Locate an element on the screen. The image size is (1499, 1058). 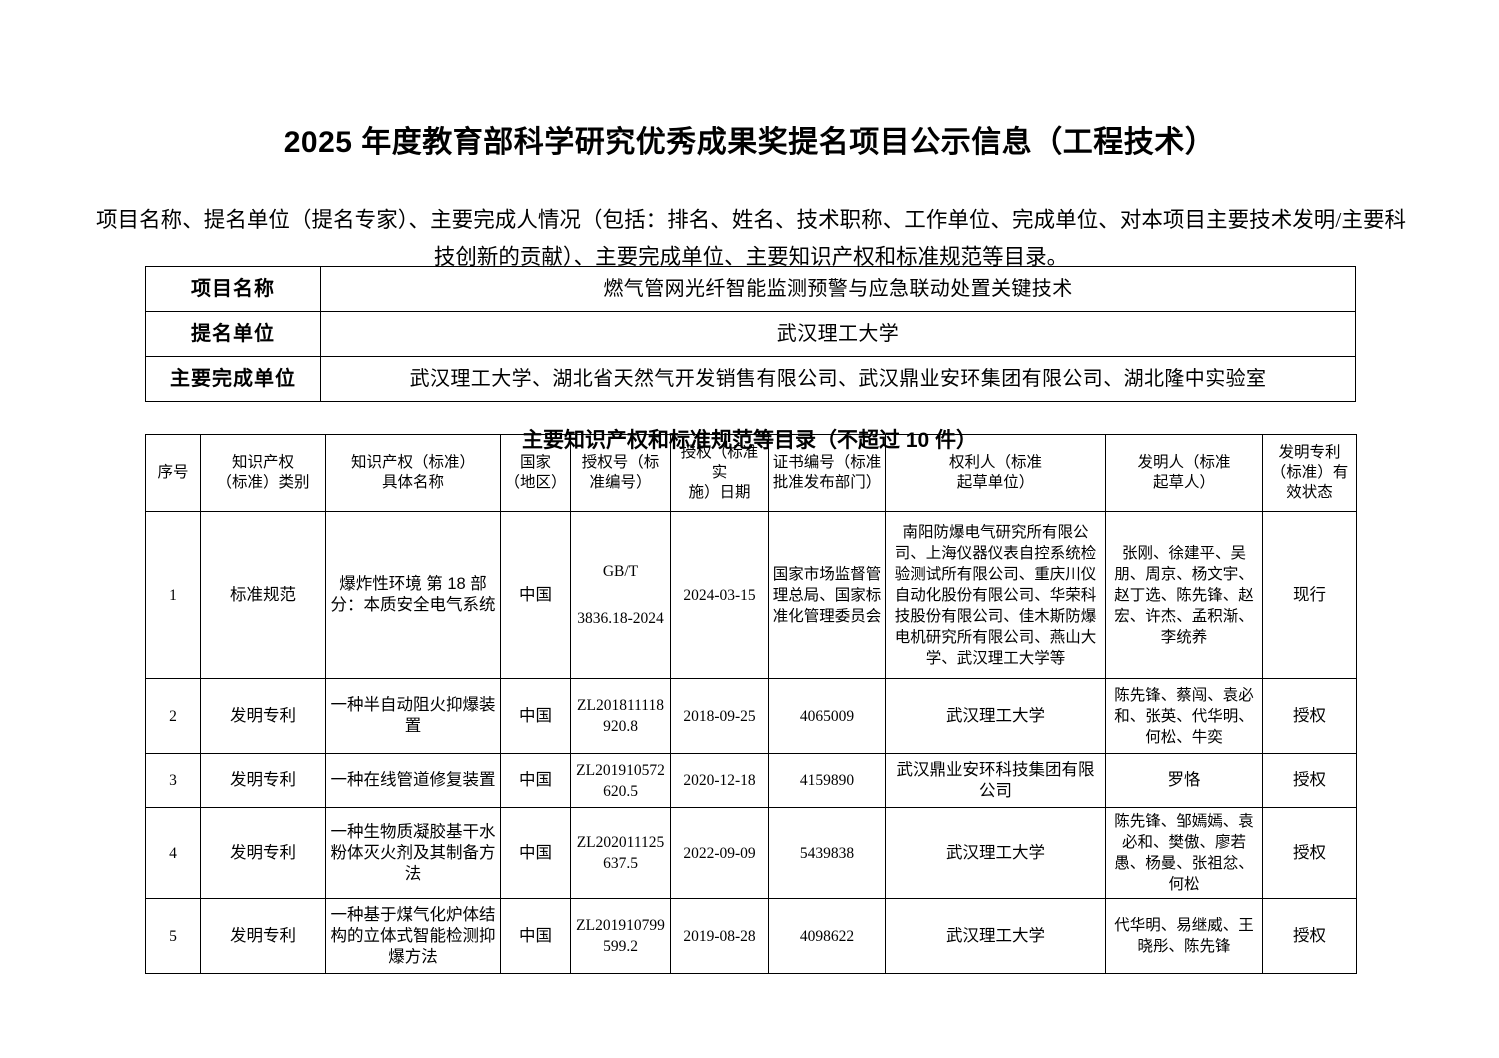
cell-cert-no: 5439838 is located at coordinates (827, 853).